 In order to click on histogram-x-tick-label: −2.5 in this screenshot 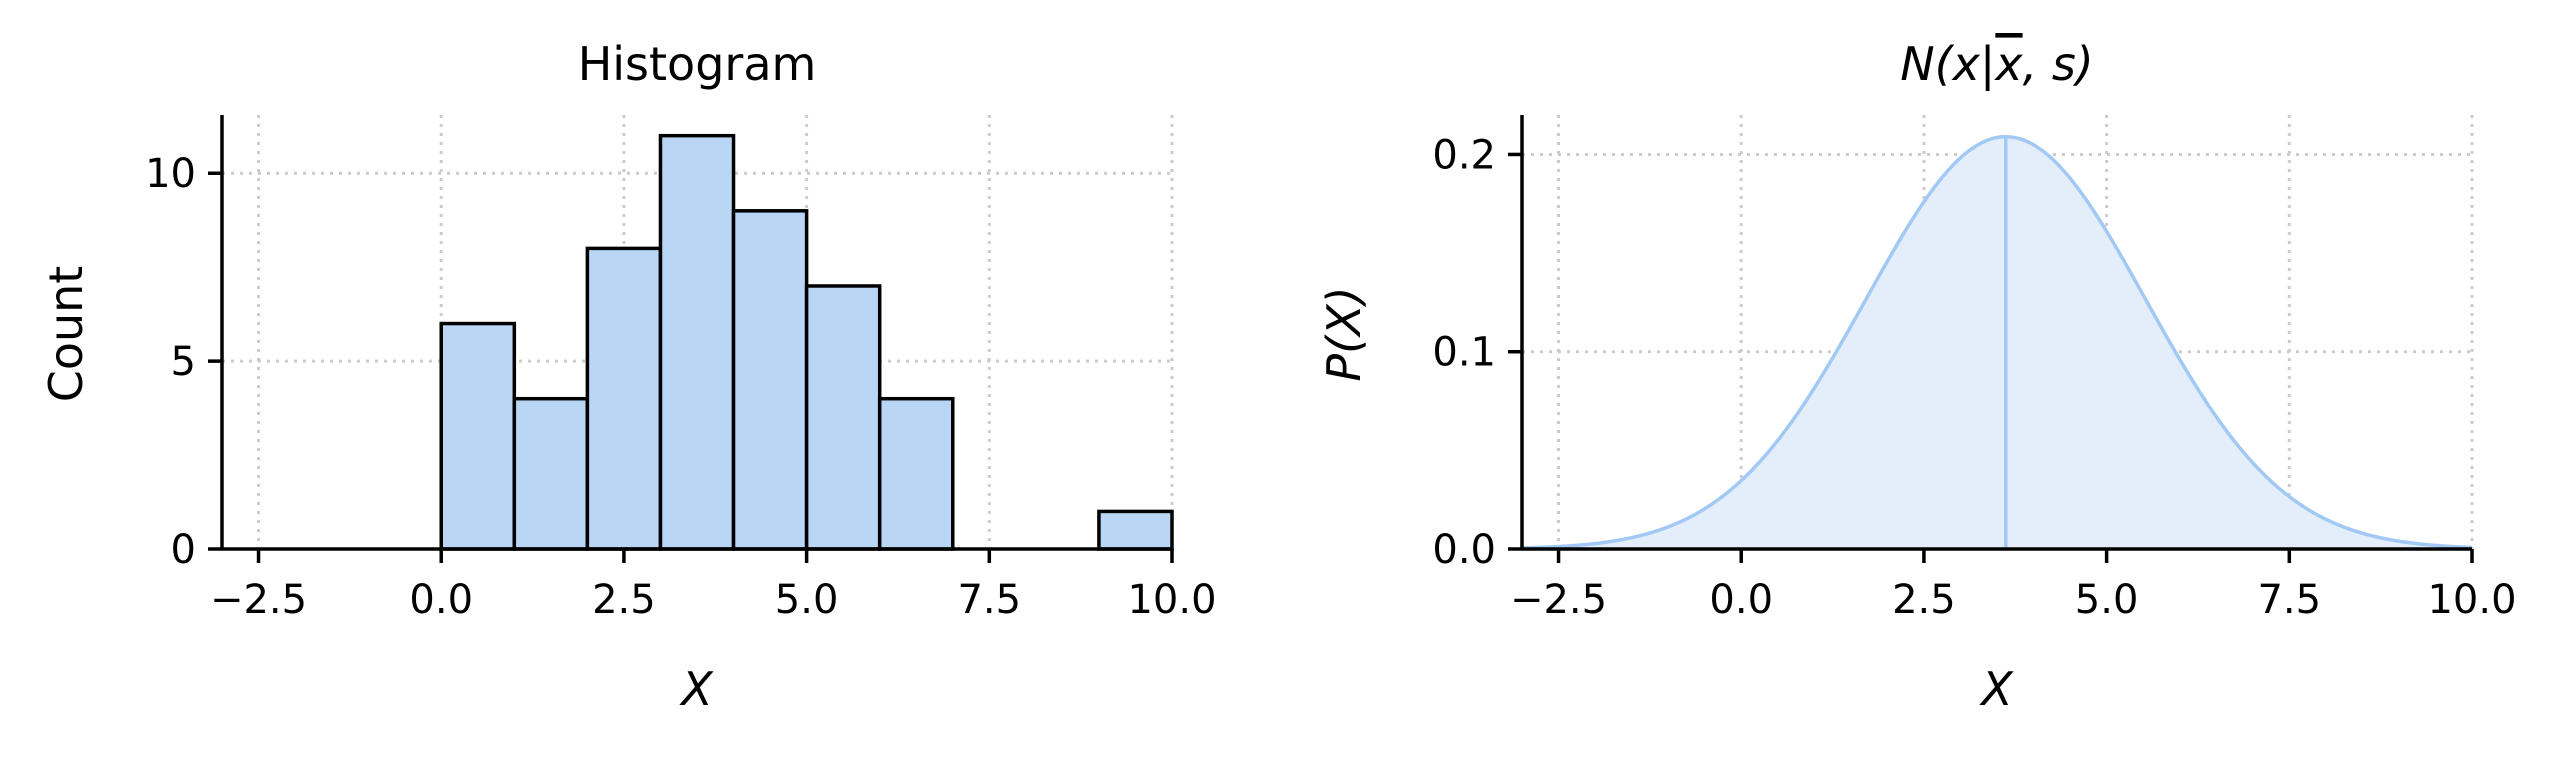, I will do `click(258, 600)`.